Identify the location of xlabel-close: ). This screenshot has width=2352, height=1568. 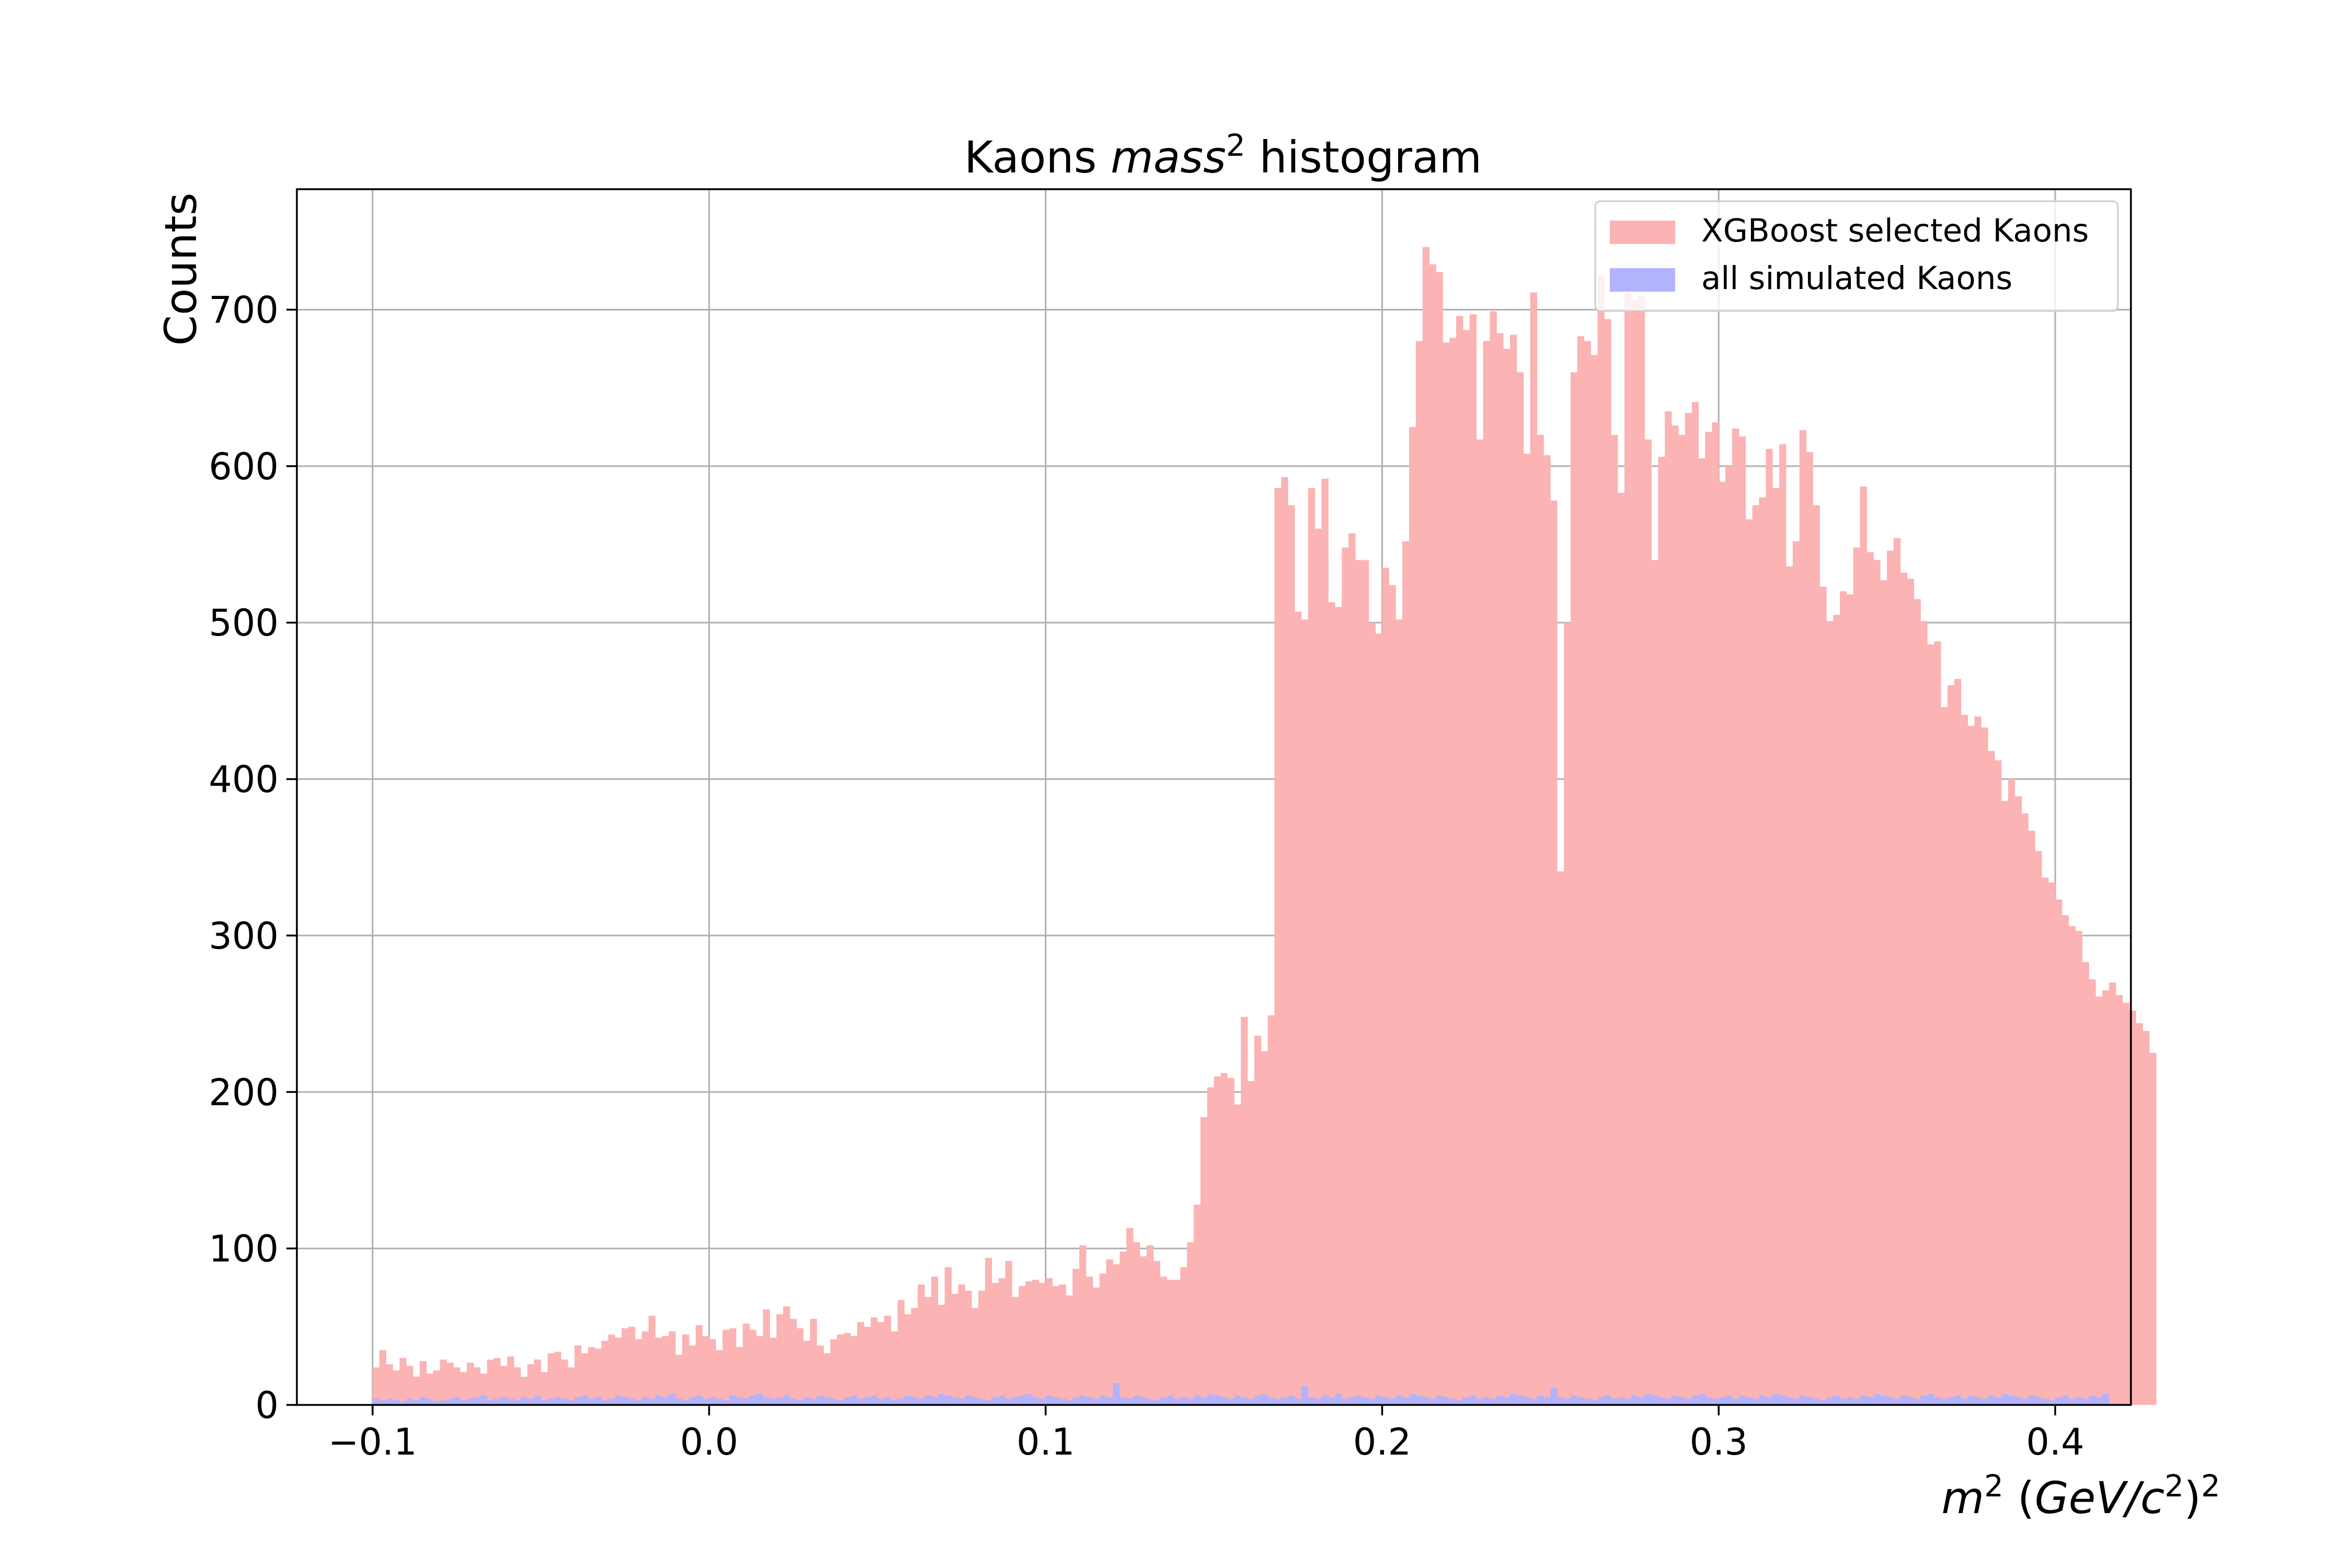
(2192, 1498).